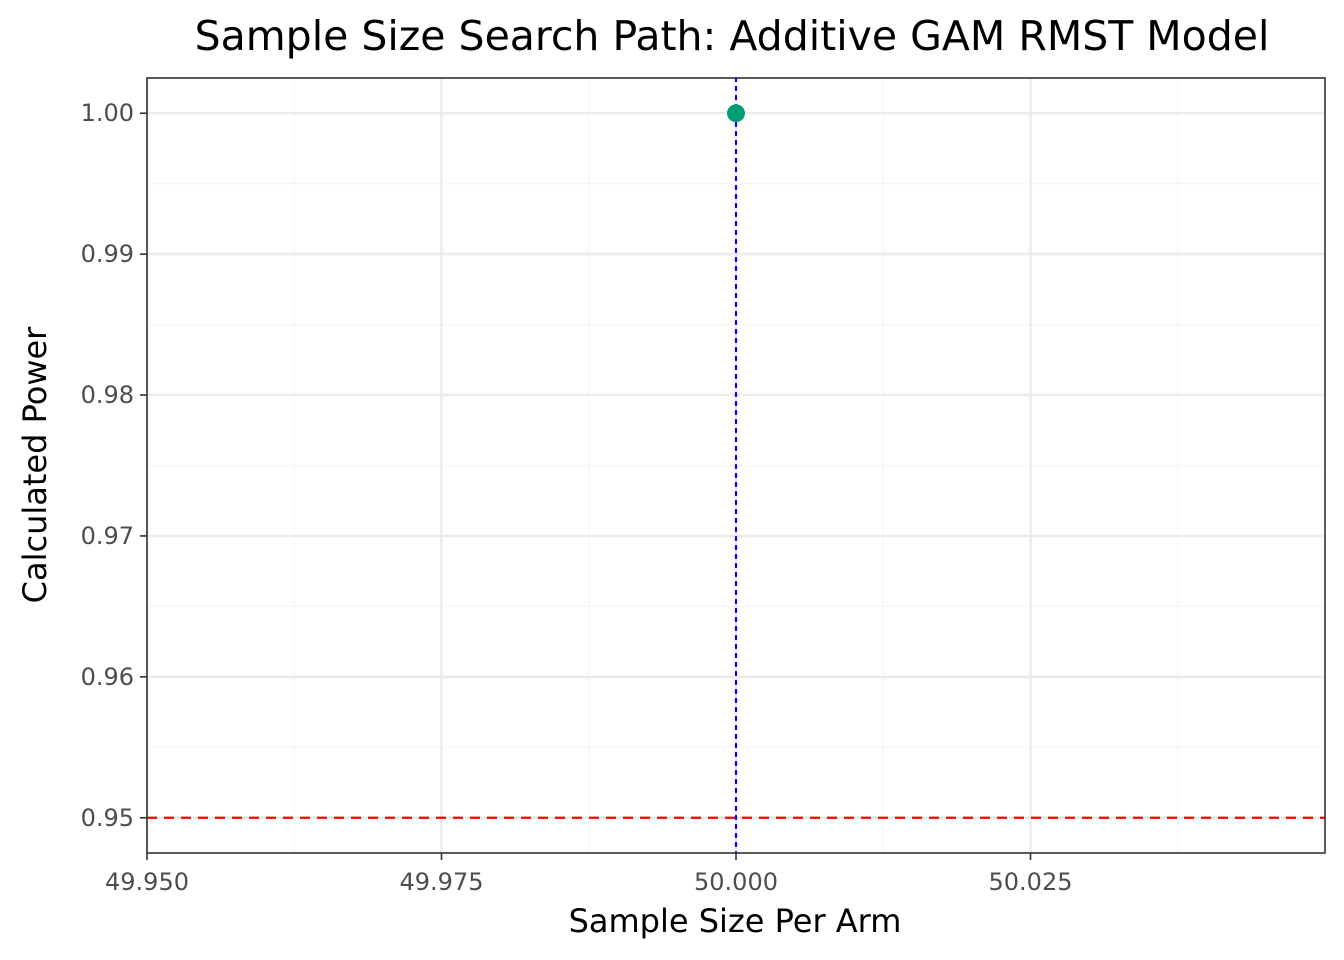 This screenshot has height=960, width=1344. What do you see at coordinates (442, 882) in the screenshot?
I see `x-tick-label: 49.975` at bounding box center [442, 882].